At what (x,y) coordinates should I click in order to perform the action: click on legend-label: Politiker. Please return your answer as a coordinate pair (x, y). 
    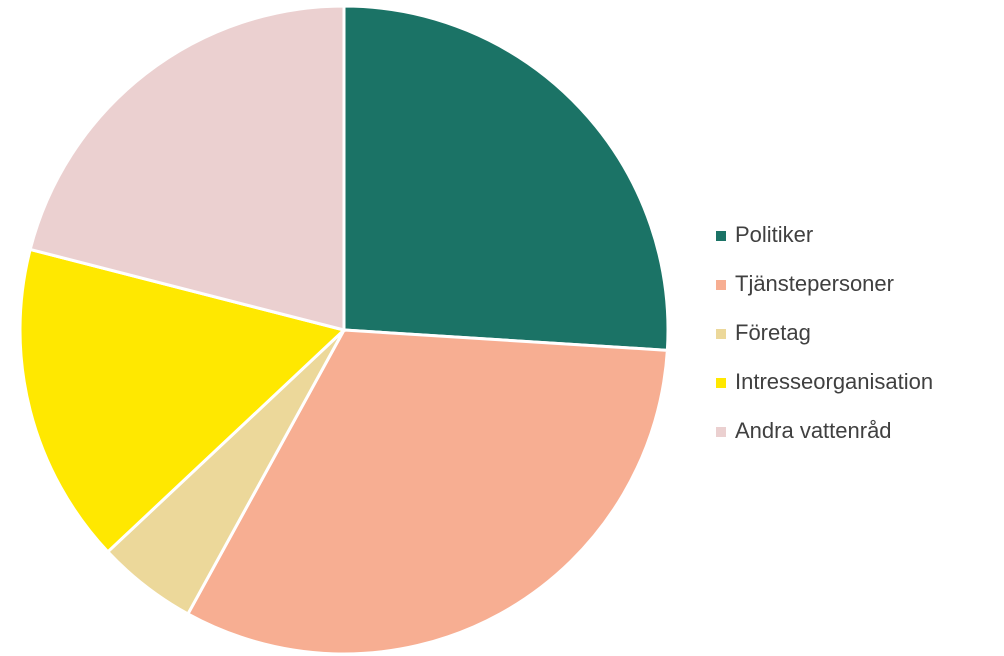
    Looking at the image, I should click on (774, 234).